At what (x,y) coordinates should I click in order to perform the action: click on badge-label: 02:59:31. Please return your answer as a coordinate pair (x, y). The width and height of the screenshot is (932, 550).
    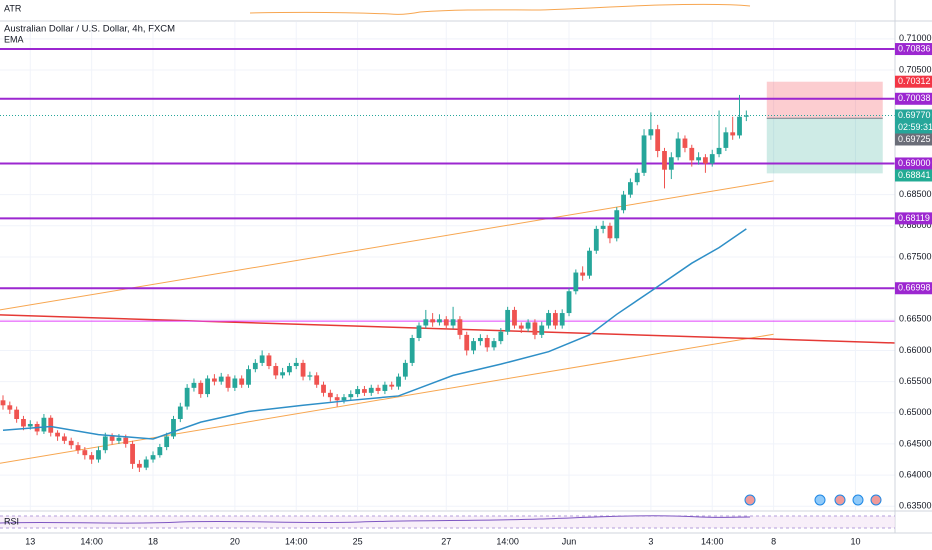
    Looking at the image, I should click on (915, 127).